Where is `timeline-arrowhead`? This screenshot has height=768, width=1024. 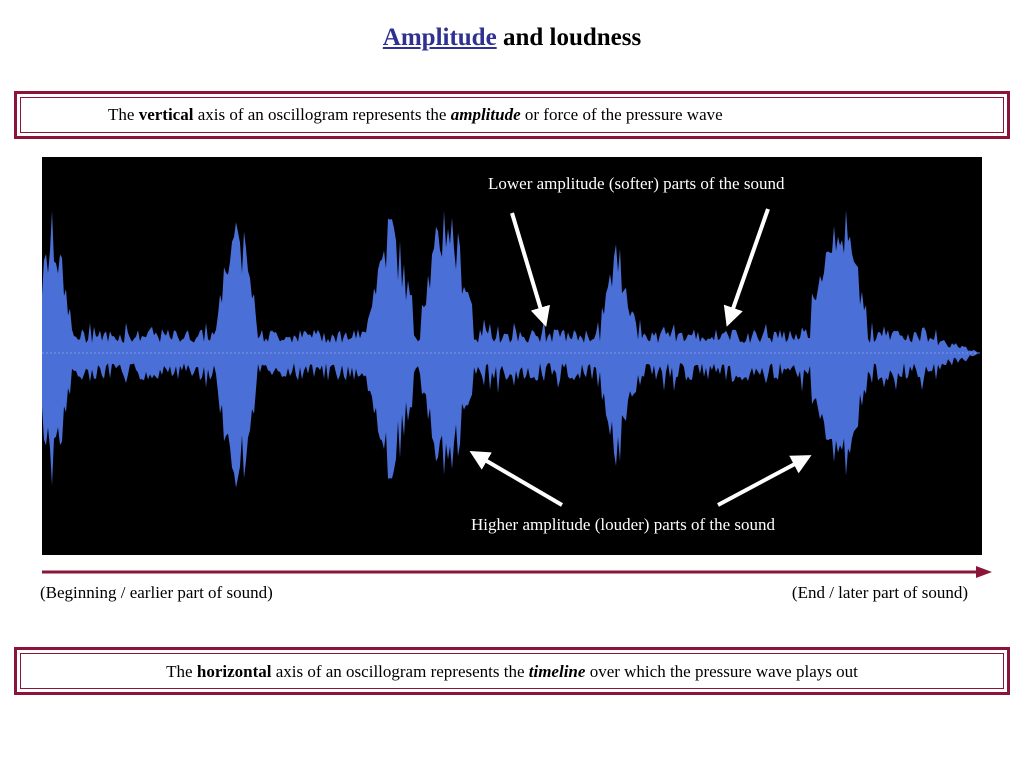
timeline-arrowhead is located at coordinates (984, 572).